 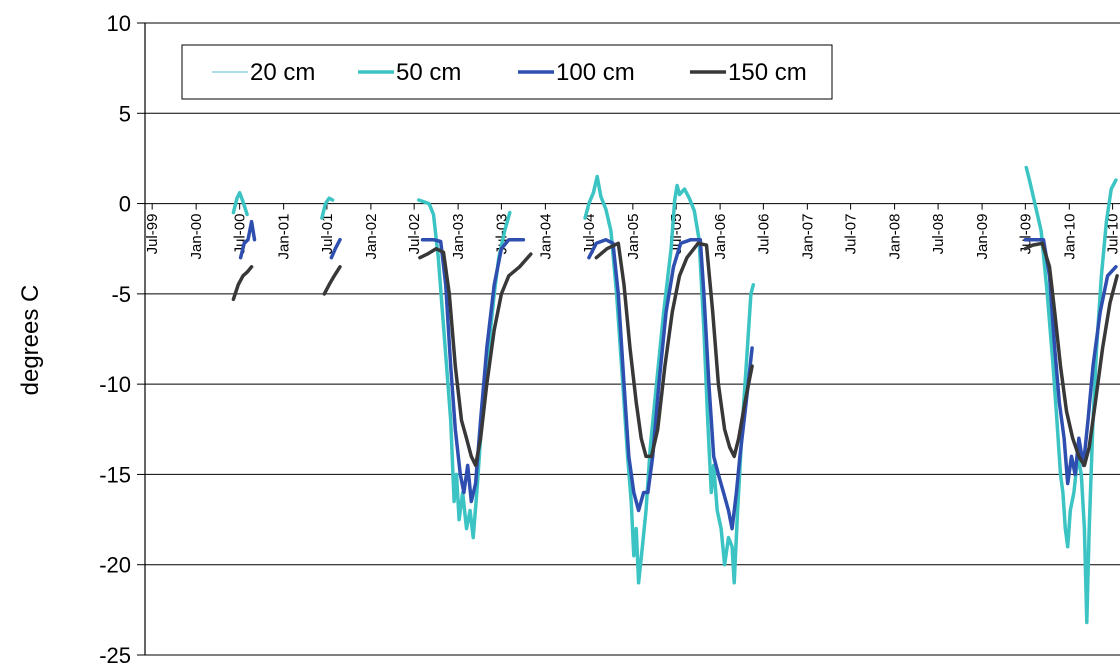 I want to click on x-tick-label: Jan-10, so click(x=1069, y=237).